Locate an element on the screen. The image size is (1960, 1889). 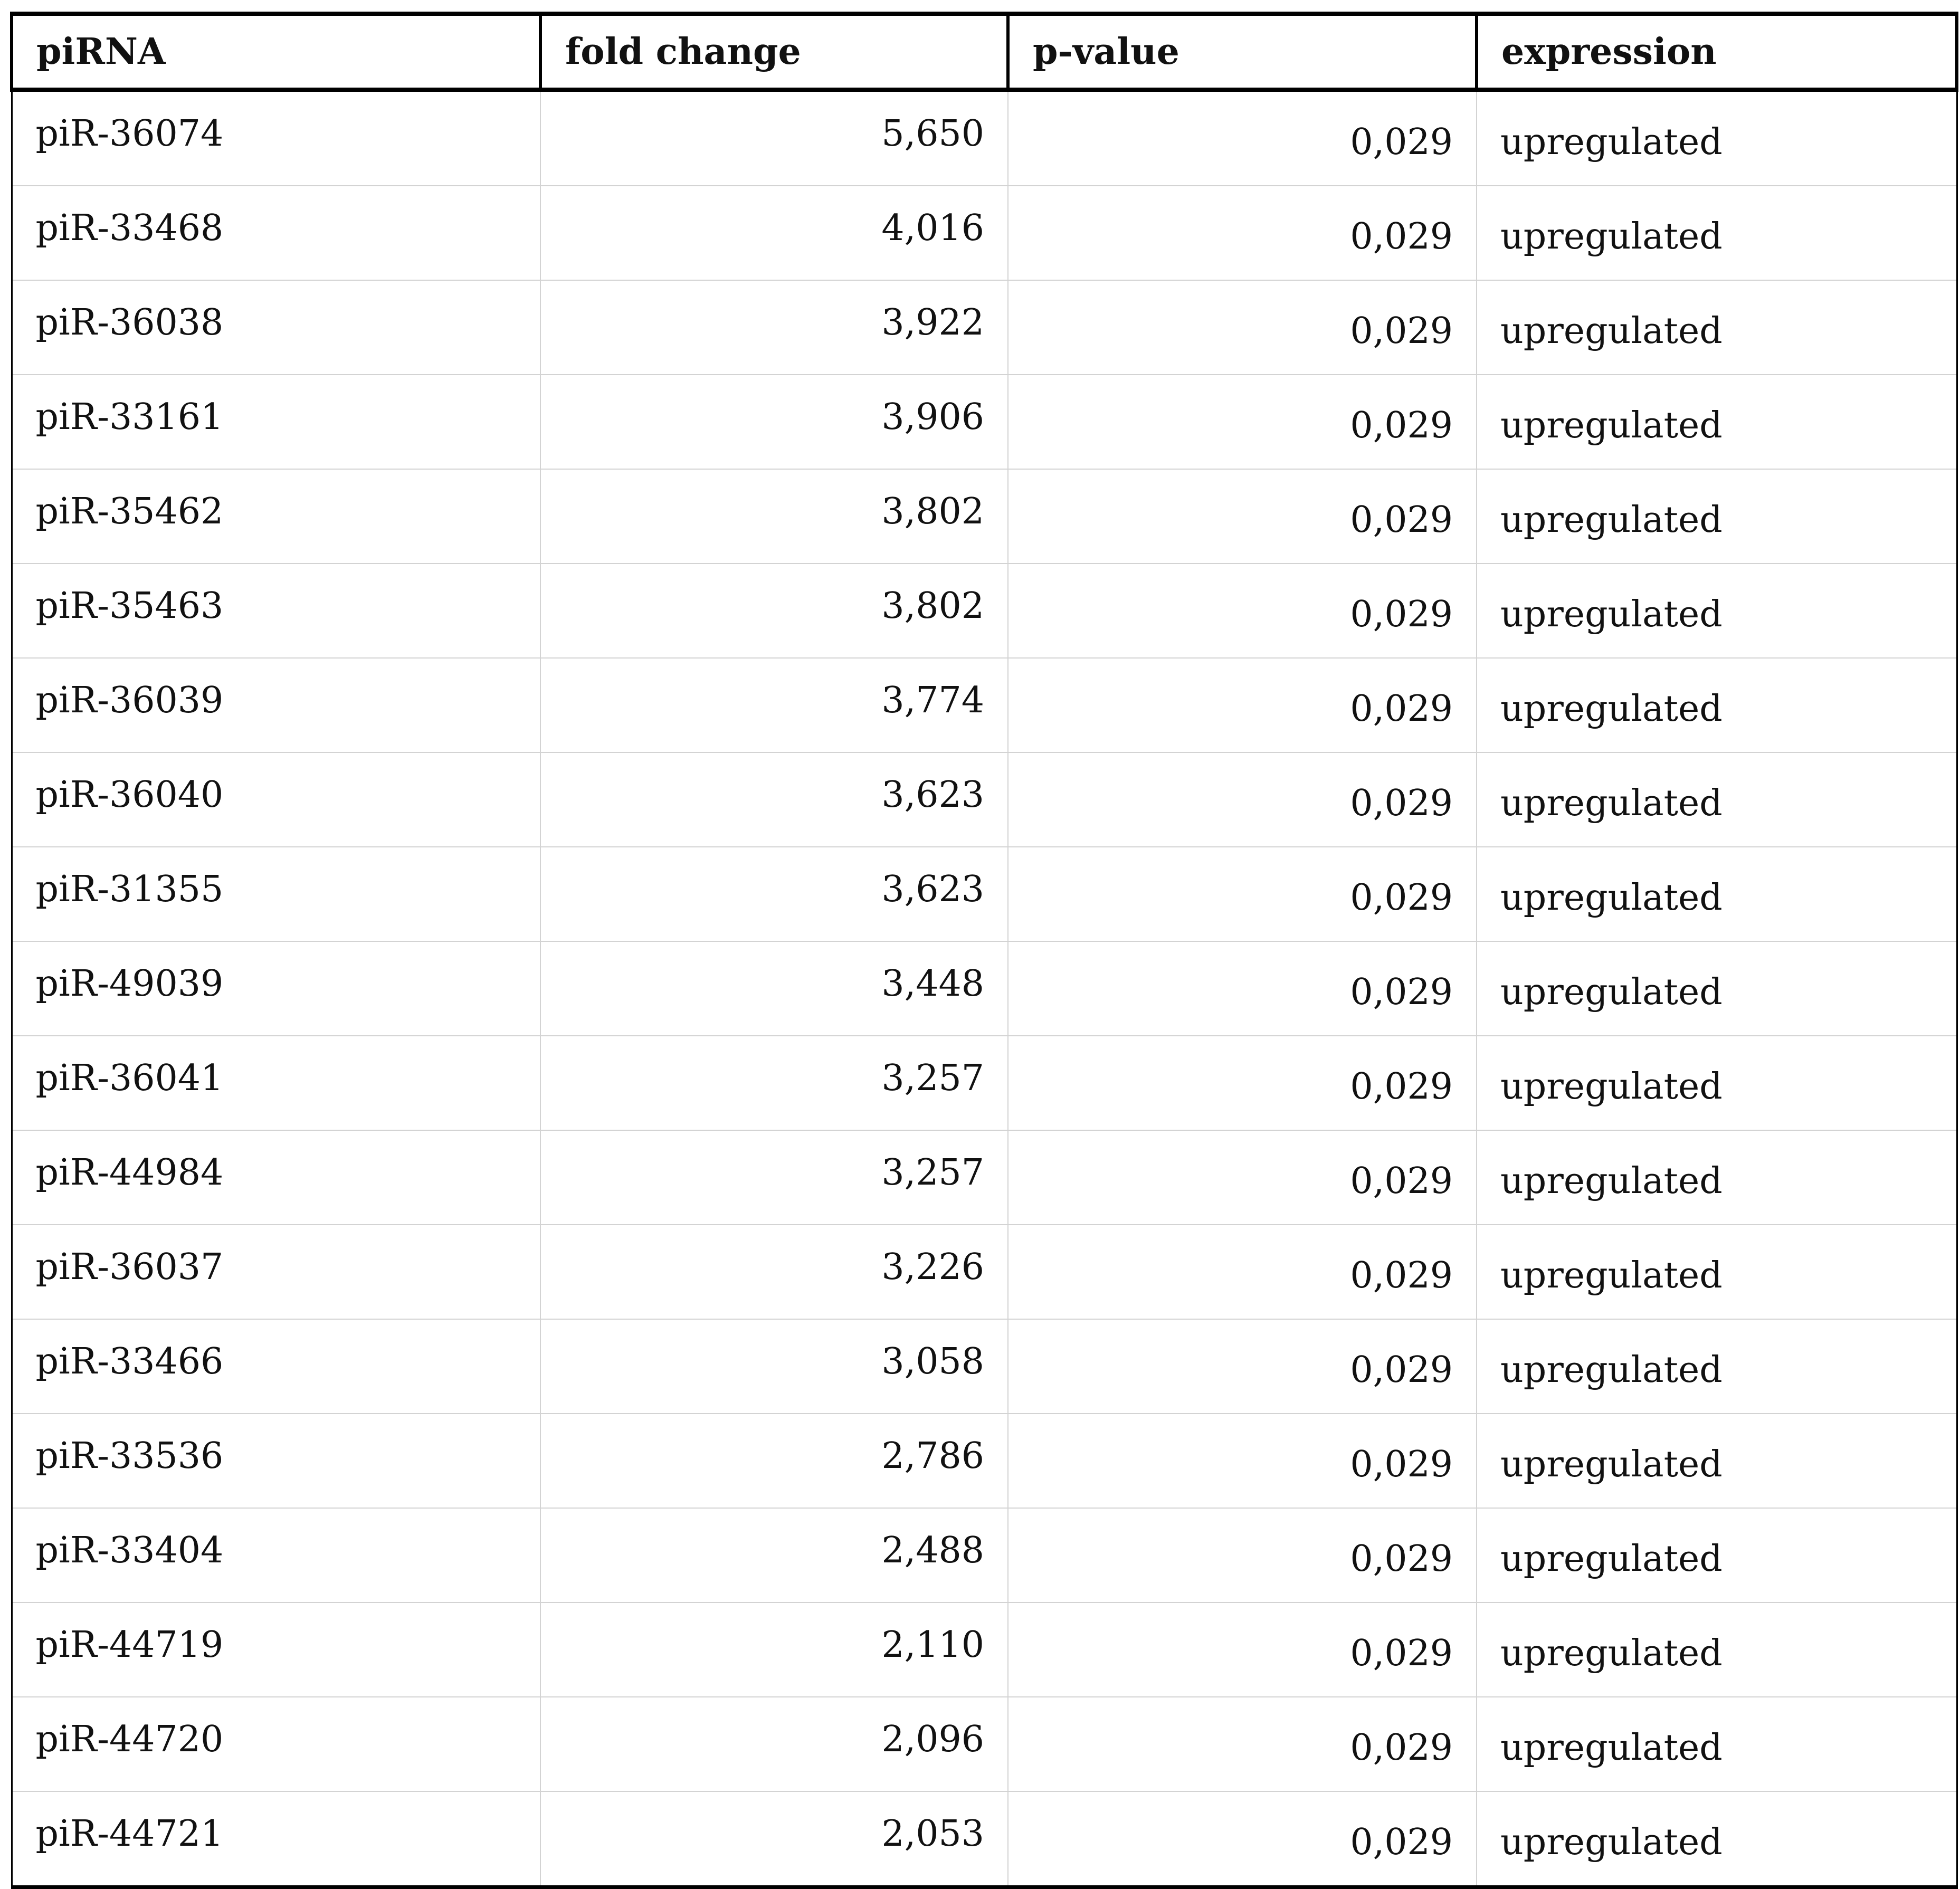
pirna-cell: piR-36074 is located at coordinates (276, 137).